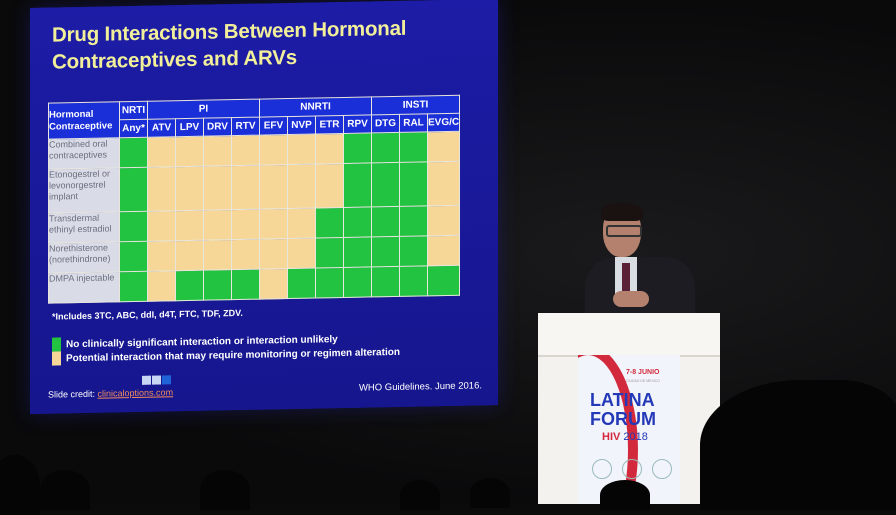 Image resolution: width=896 pixels, height=515 pixels. What do you see at coordinates (315, 107) in the screenshot?
I see `group-header: NNRTI` at bounding box center [315, 107].